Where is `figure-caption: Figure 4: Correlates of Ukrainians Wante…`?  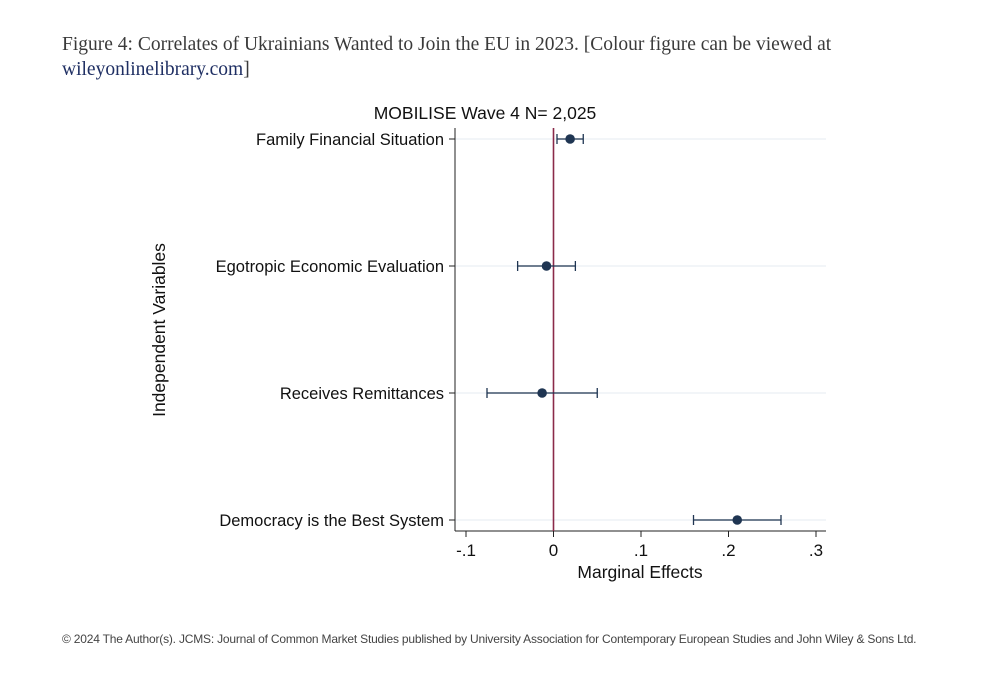 figure-caption: Figure 4: Correlates of Ukrainians Wante… is located at coordinates (502, 57).